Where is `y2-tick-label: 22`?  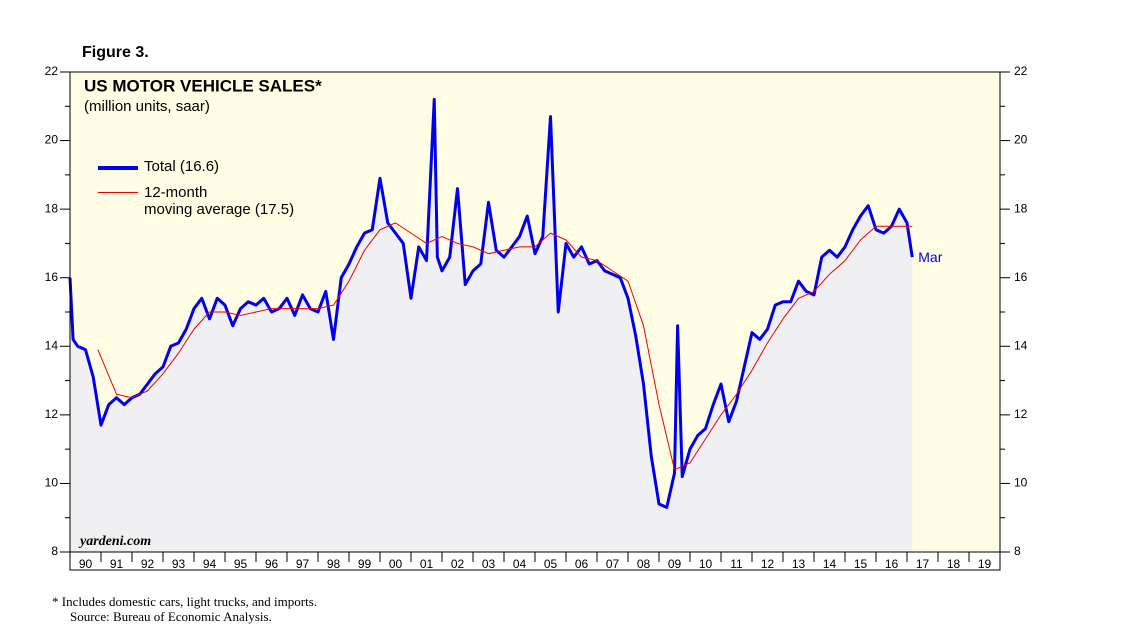
y2-tick-label: 22 is located at coordinates (1021, 71).